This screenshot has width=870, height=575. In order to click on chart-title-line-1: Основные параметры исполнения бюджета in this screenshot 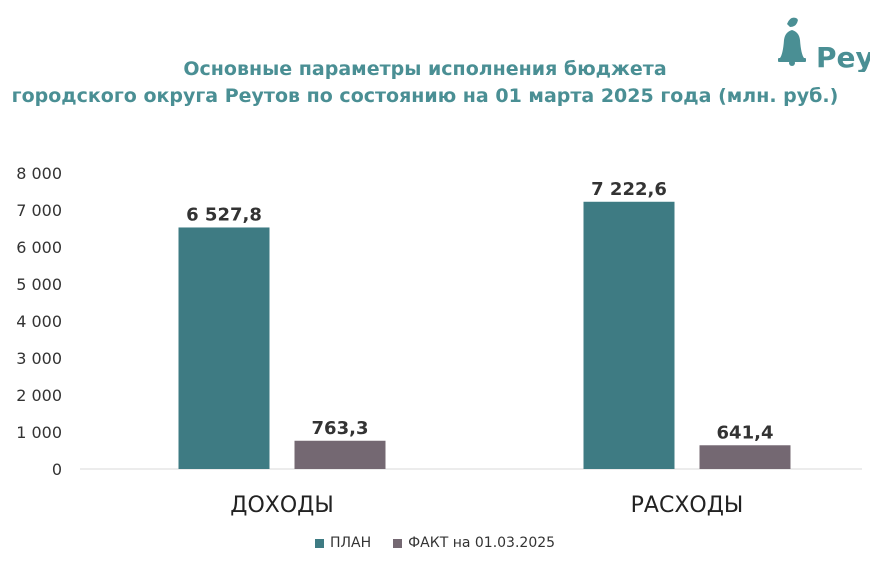, I will do `click(425, 69)`.